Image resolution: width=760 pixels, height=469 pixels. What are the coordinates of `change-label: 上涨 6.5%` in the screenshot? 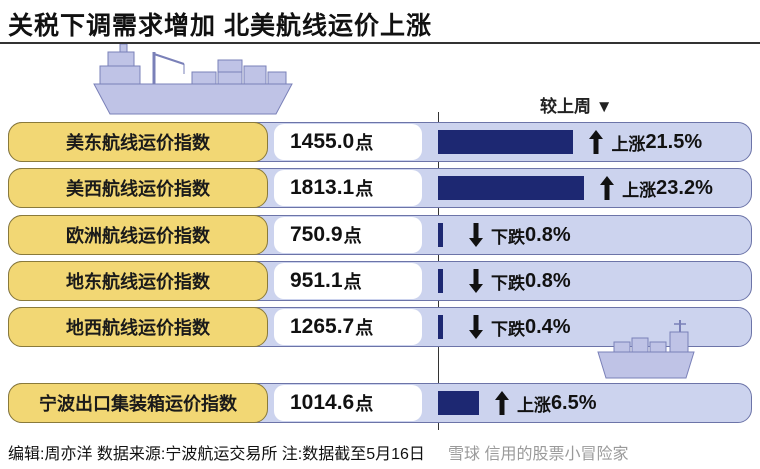 It's located at (545, 403).